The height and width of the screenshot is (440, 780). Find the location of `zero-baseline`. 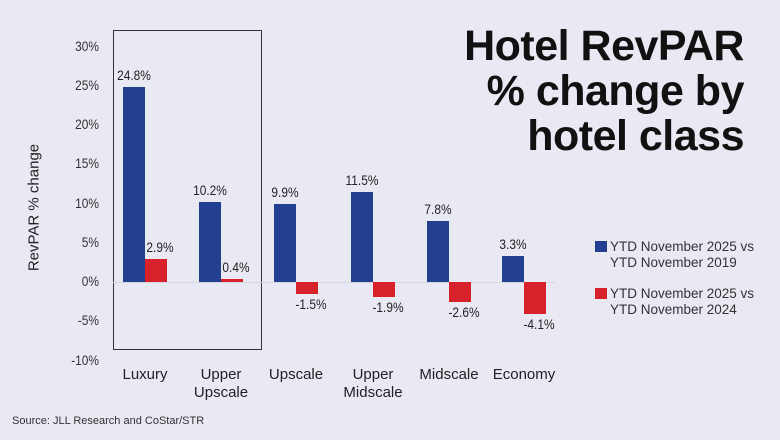

zero-baseline is located at coordinates (334, 282).